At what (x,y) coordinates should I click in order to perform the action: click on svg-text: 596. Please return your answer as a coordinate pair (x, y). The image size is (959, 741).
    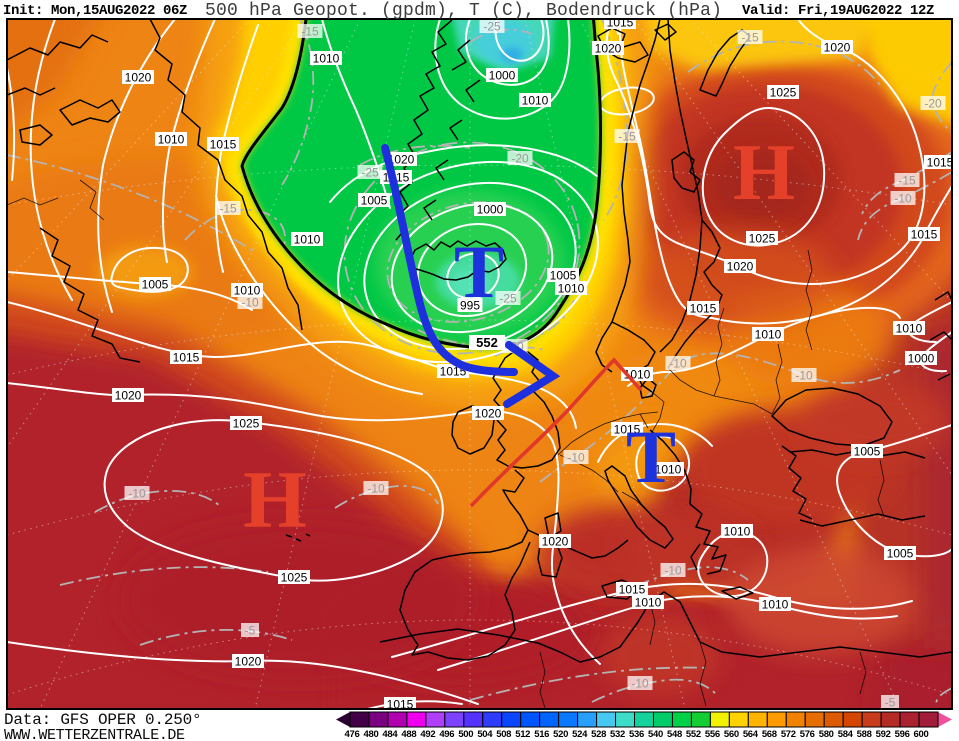
    Looking at the image, I should click on (902, 734).